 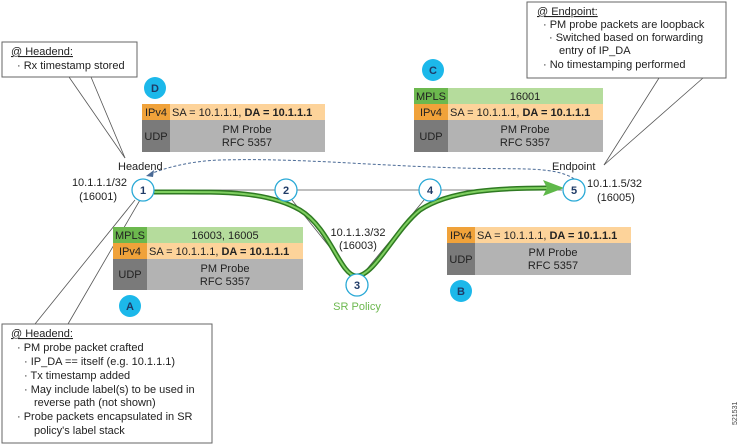 I want to click on node-3-sid: (16003), so click(x=358, y=246).